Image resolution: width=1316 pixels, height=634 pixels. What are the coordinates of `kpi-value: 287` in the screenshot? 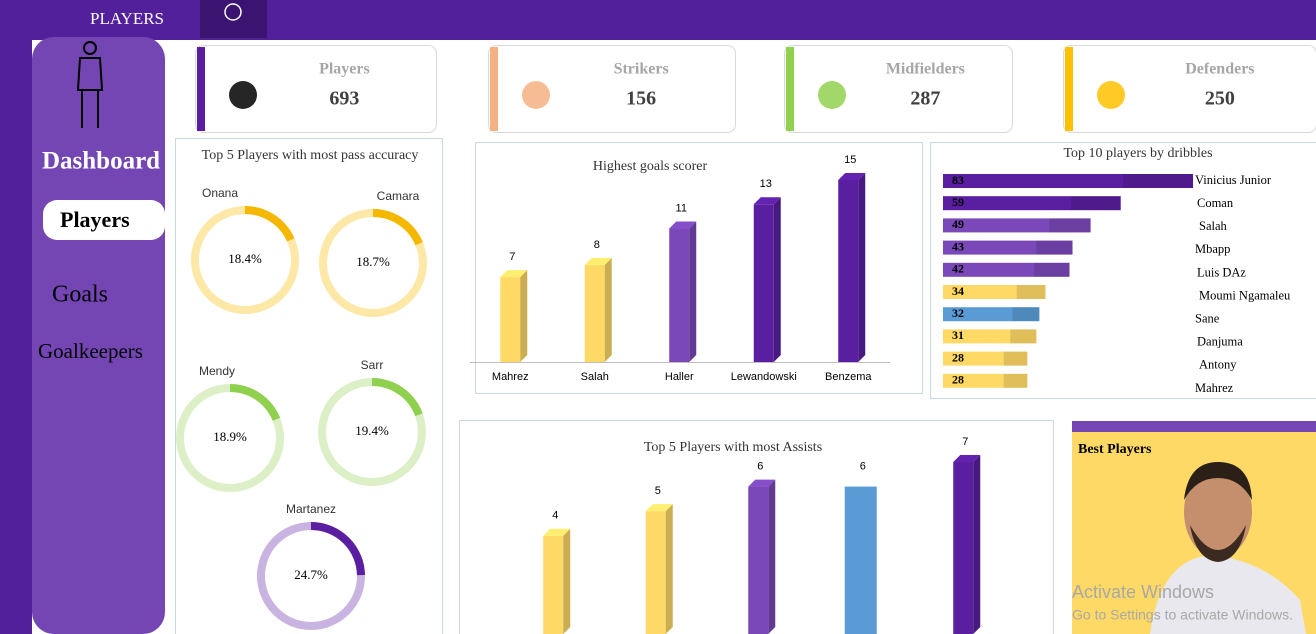 It's located at (925, 99).